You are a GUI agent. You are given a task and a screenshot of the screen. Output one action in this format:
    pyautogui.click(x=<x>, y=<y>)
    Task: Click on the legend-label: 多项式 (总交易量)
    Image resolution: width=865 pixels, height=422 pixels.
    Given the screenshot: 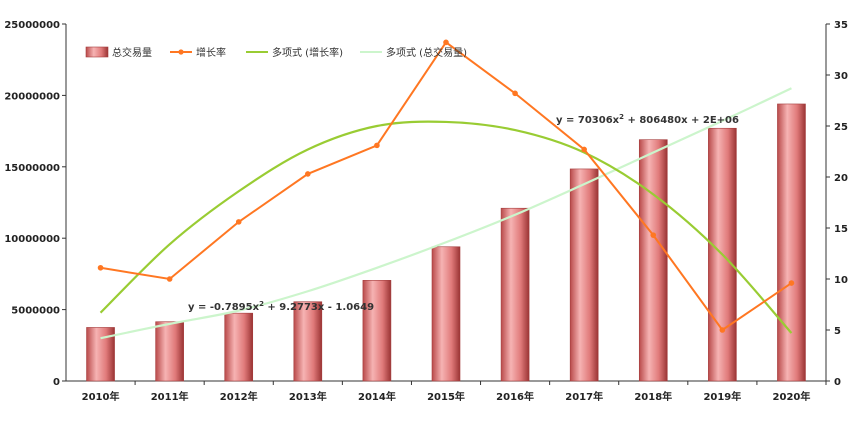 What is the action you would take?
    pyautogui.click(x=426, y=52)
    